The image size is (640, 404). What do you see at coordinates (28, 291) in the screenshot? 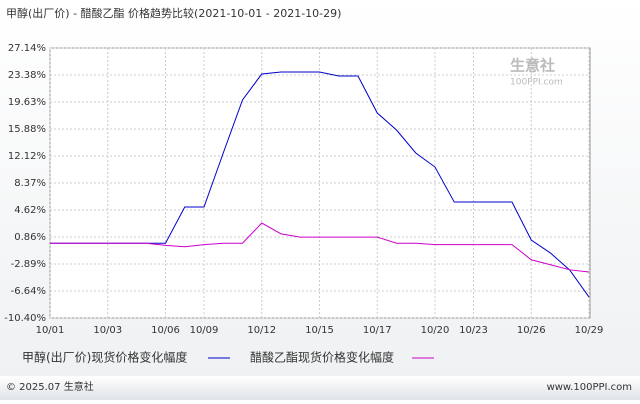
I see `y-tick-label: -6.64%` at bounding box center [28, 291].